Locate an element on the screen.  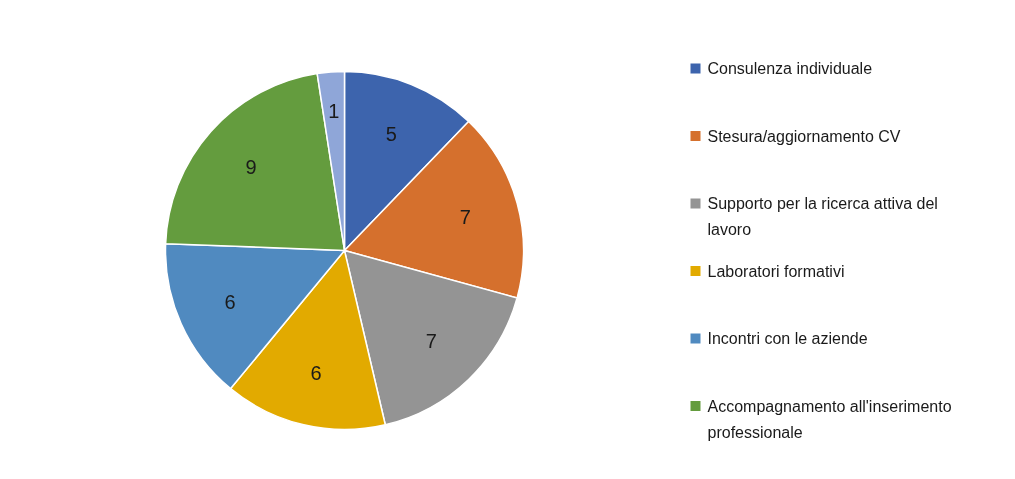
legend-label: Accompagnamento all'inserimento professionale is located at coordinates (829, 419).